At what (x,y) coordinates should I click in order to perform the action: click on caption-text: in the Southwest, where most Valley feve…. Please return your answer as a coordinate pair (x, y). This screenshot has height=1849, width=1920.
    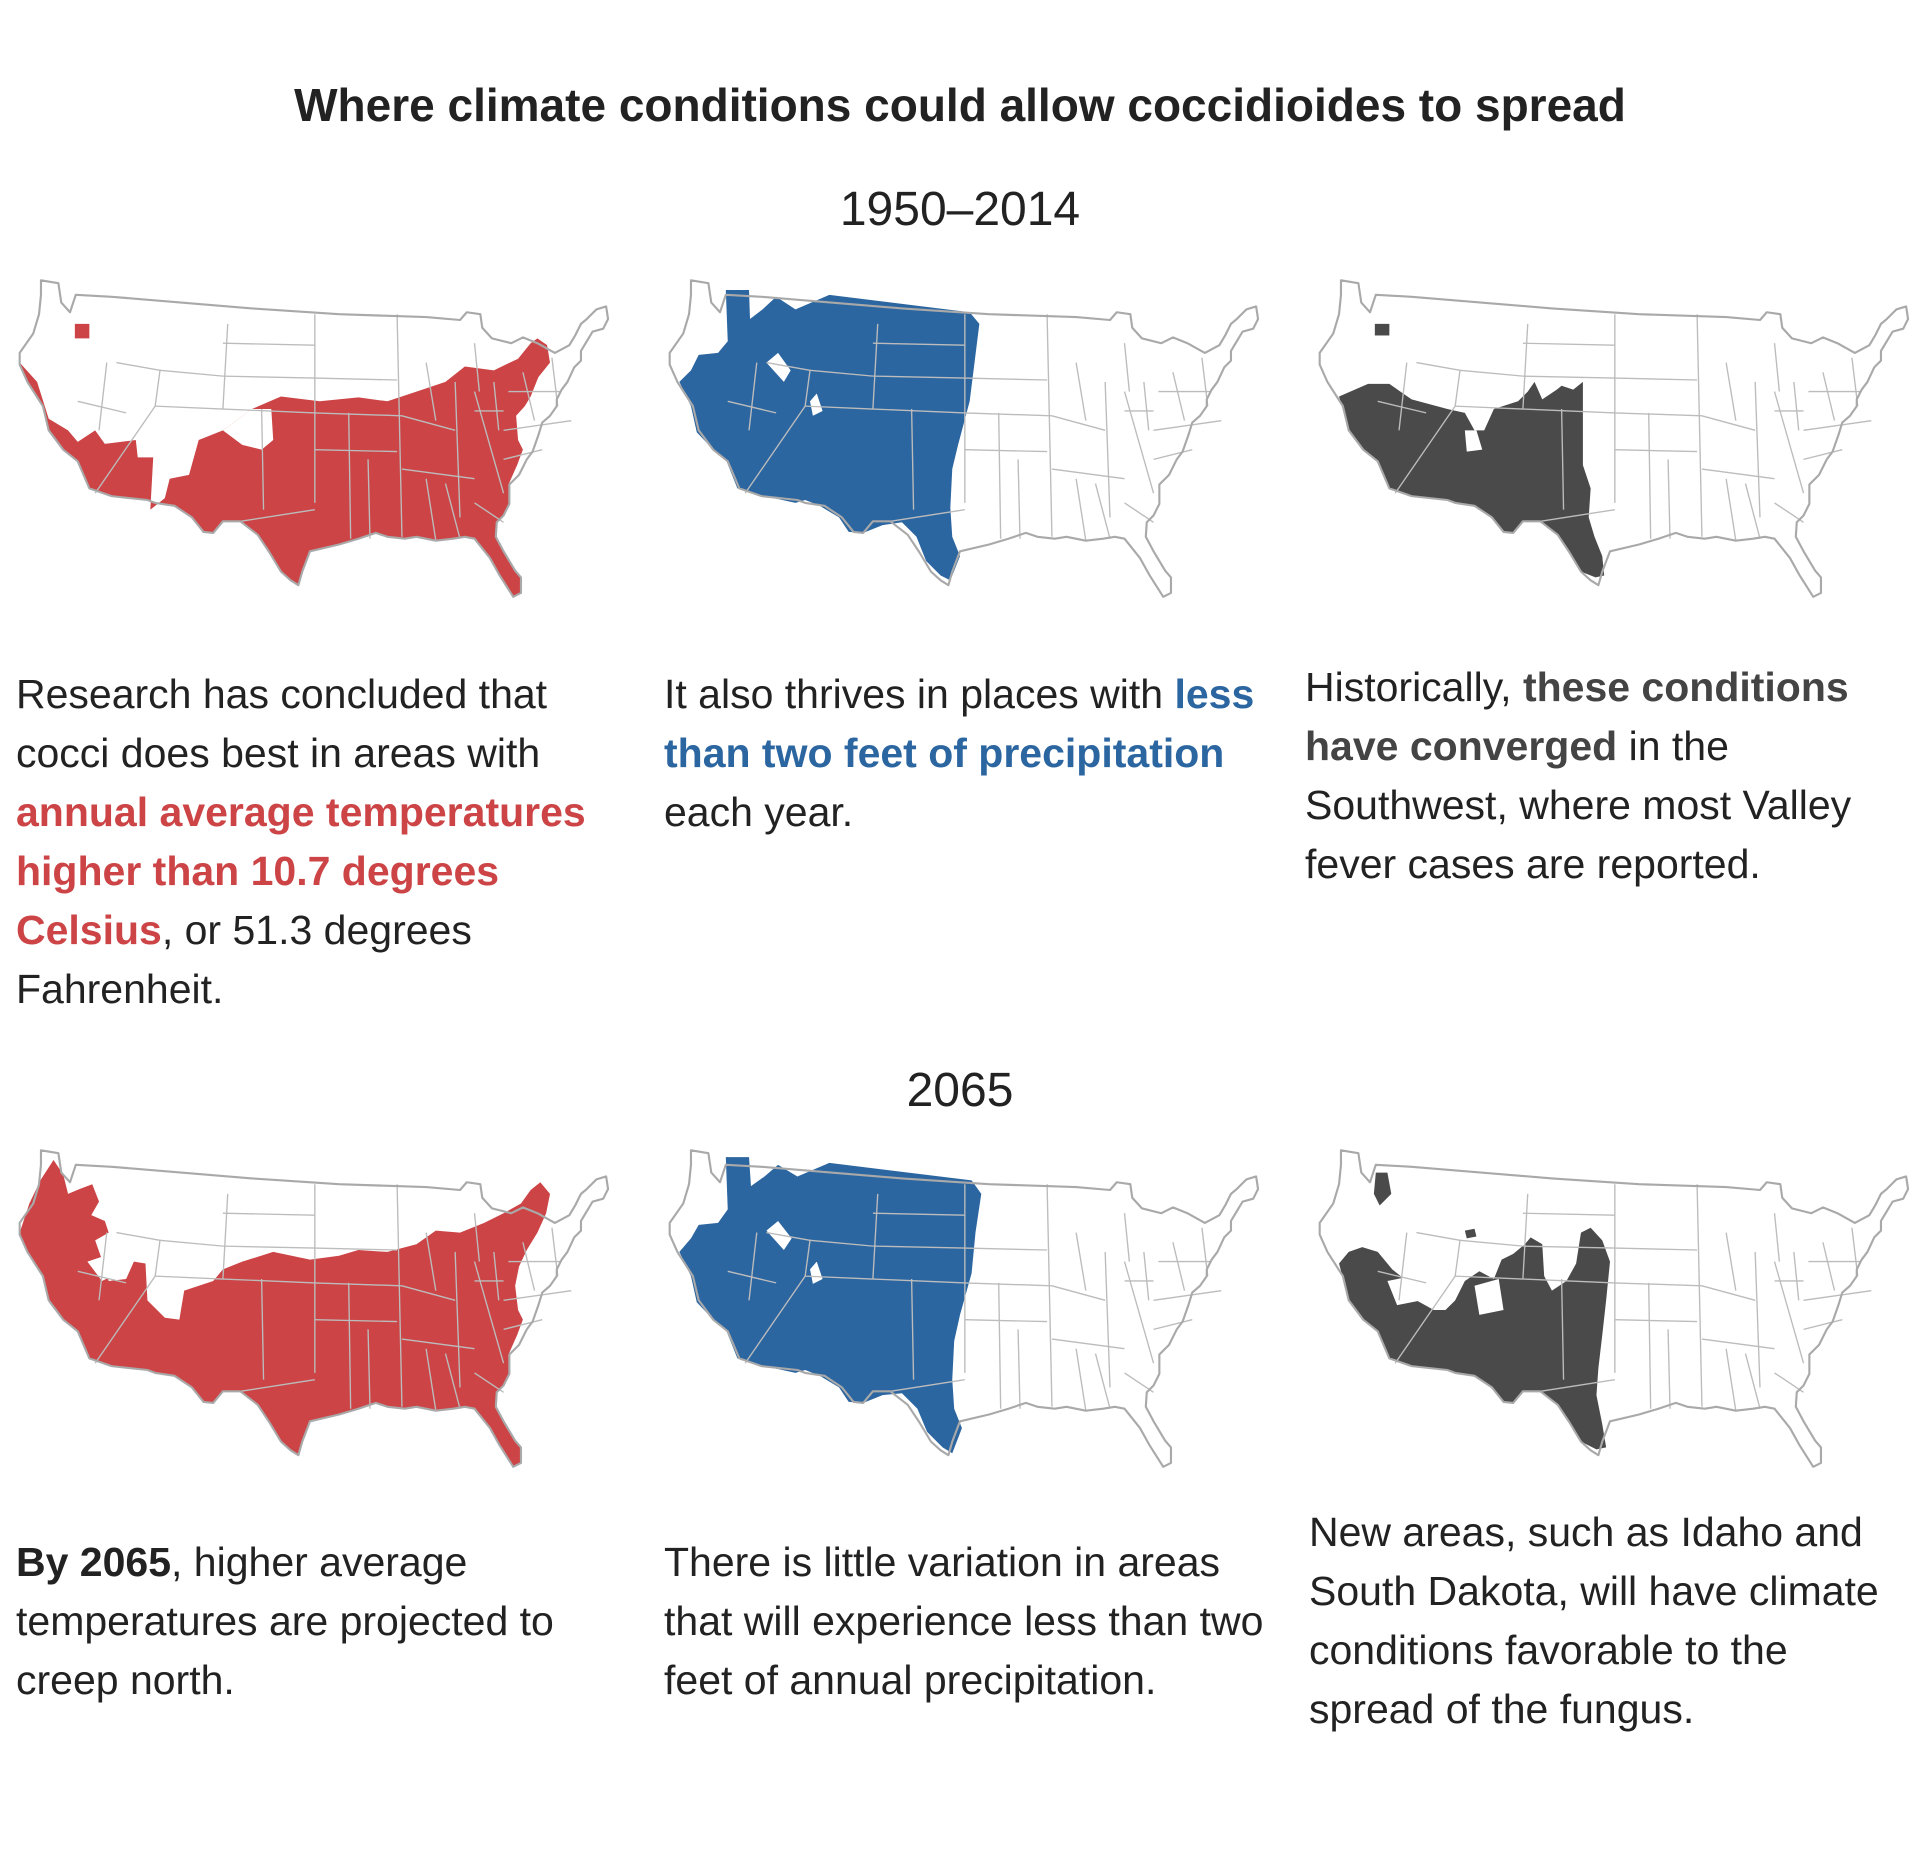
    Looking at the image, I should click on (1578, 805).